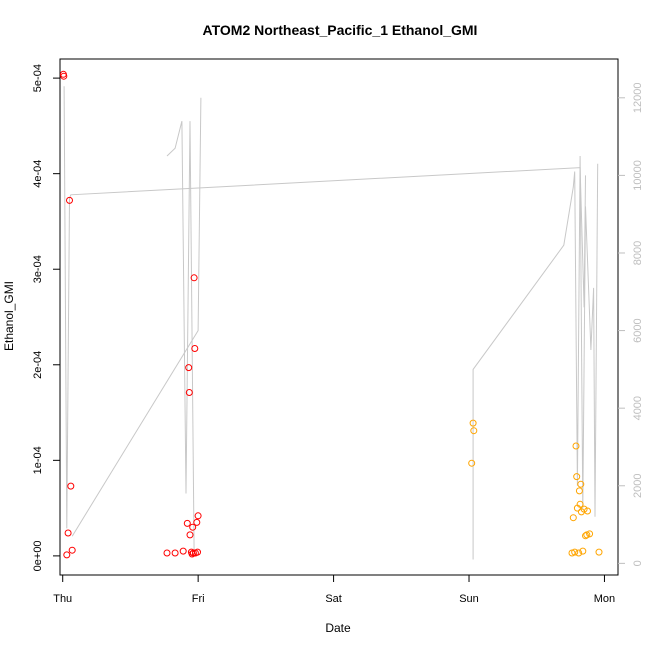 The height and width of the screenshot is (650, 650). Describe the element at coordinates (38, 460) in the screenshot. I see `y-tick-label: 1e-04` at that location.